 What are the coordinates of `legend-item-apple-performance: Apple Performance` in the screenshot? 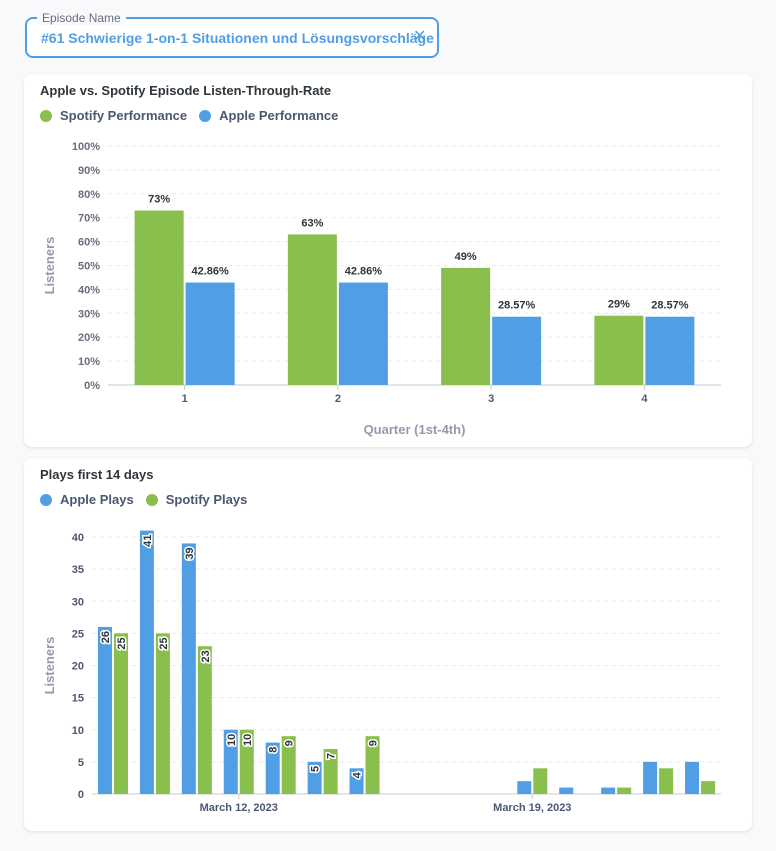 It's located at (268, 115).